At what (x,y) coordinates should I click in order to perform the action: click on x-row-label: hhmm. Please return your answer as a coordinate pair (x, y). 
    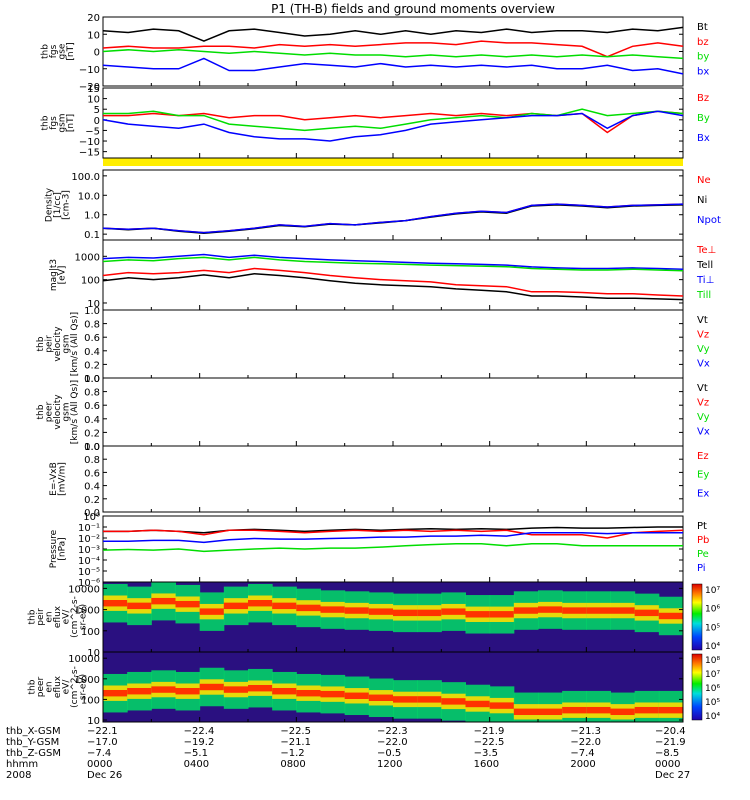
    Looking at the image, I should click on (22, 764).